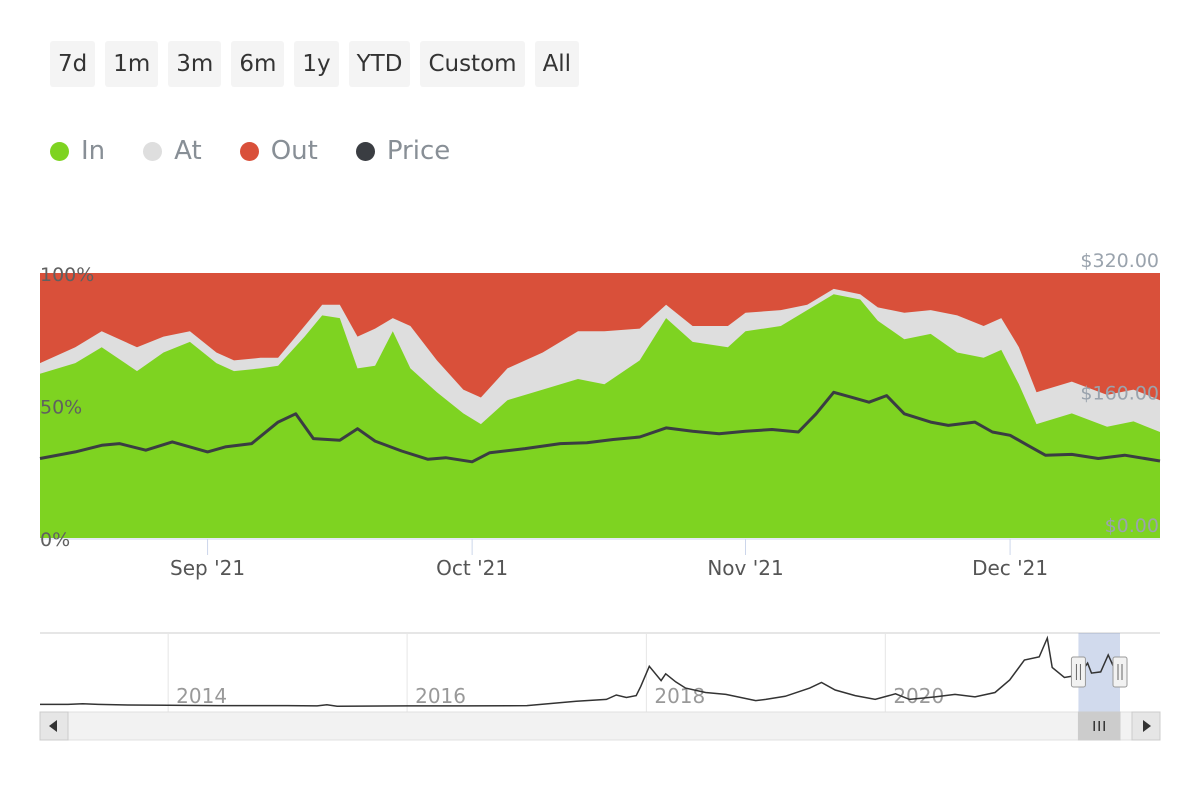 The height and width of the screenshot is (800, 1200). I want to click on scrollbar-right-button, so click(1146, 726).